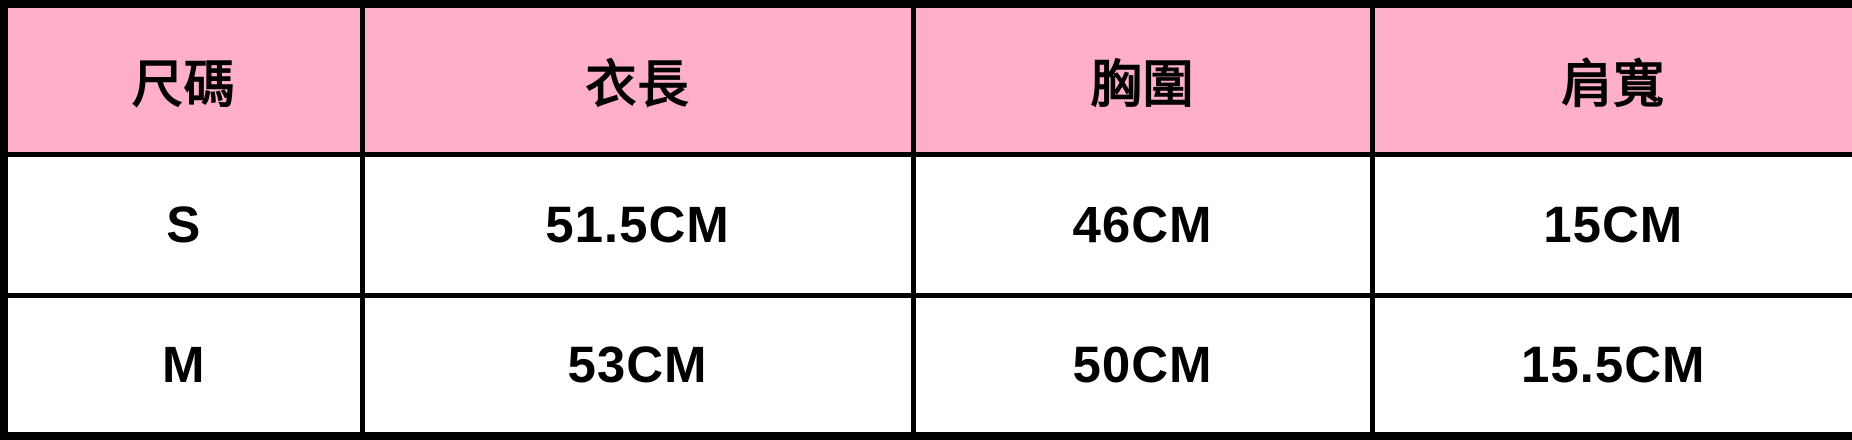 The width and height of the screenshot is (1852, 440). What do you see at coordinates (1142, 224) in the screenshot?
I see `cell-chest-s: 46CM` at bounding box center [1142, 224].